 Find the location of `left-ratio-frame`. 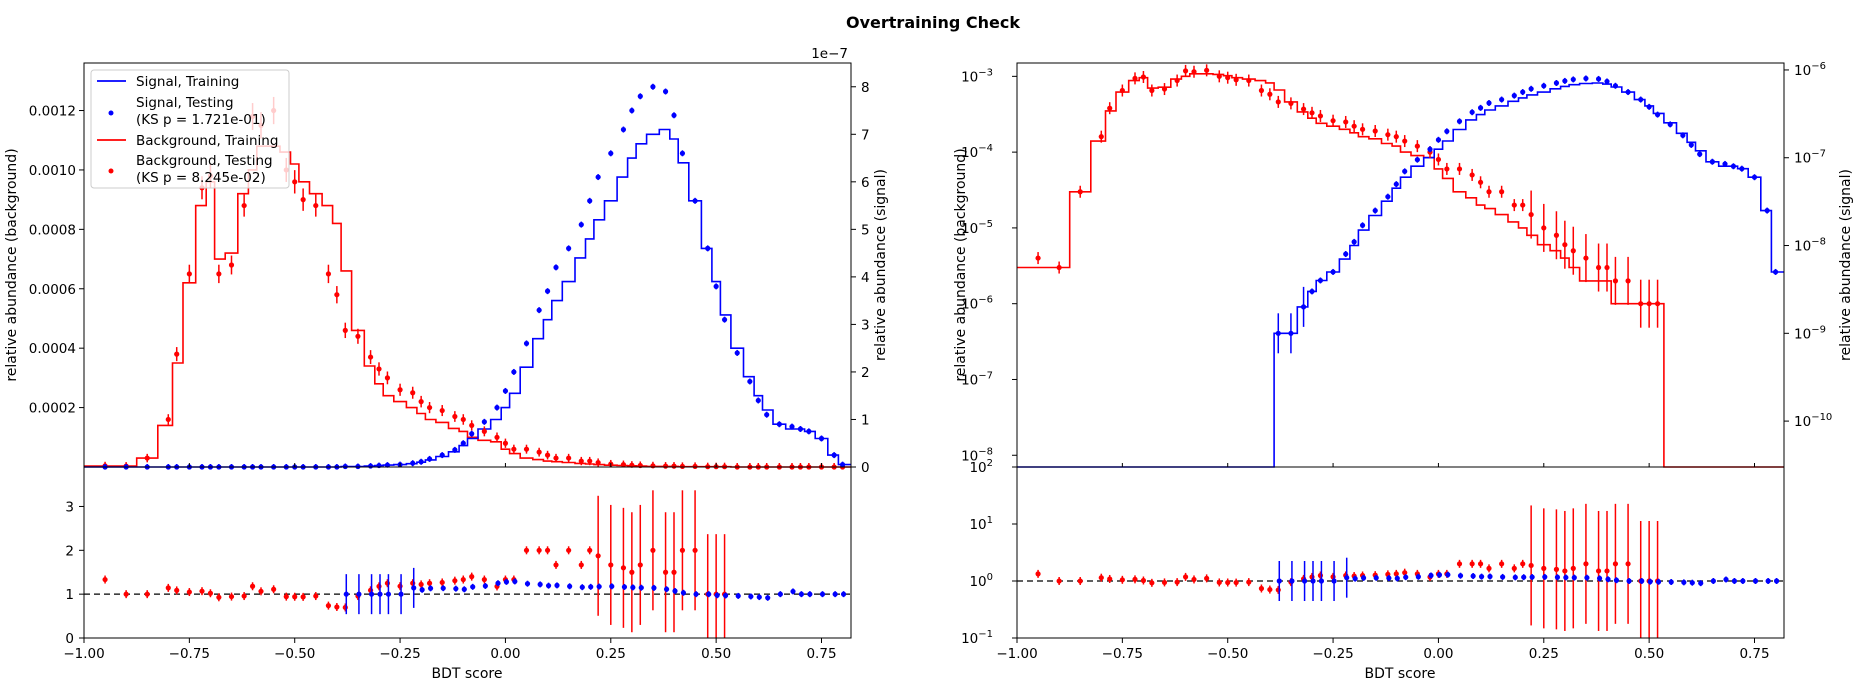

left-ratio-frame is located at coordinates (467, 552).